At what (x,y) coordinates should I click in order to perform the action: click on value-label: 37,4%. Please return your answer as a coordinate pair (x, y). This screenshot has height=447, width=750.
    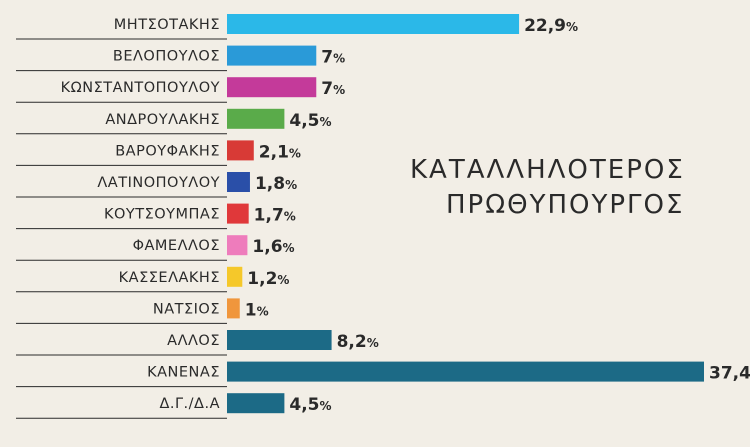
    Looking at the image, I should click on (729, 374).